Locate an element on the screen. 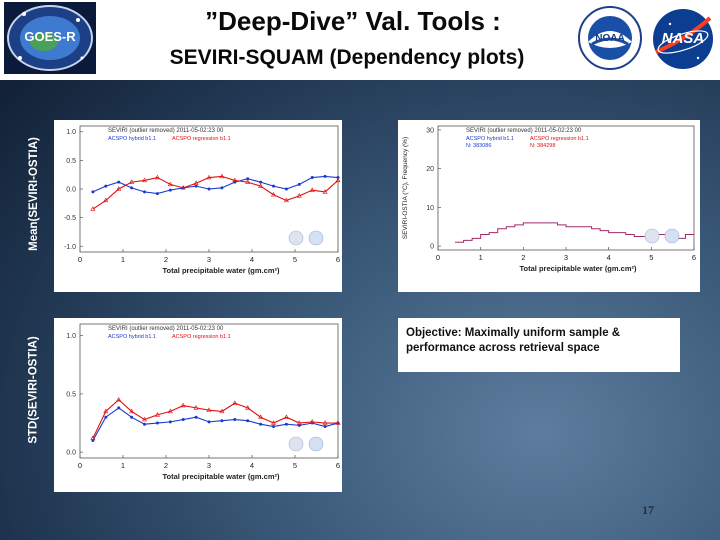 This screenshot has width=720, height=540. chart0-x-tick-label: 1 is located at coordinates (123, 259).